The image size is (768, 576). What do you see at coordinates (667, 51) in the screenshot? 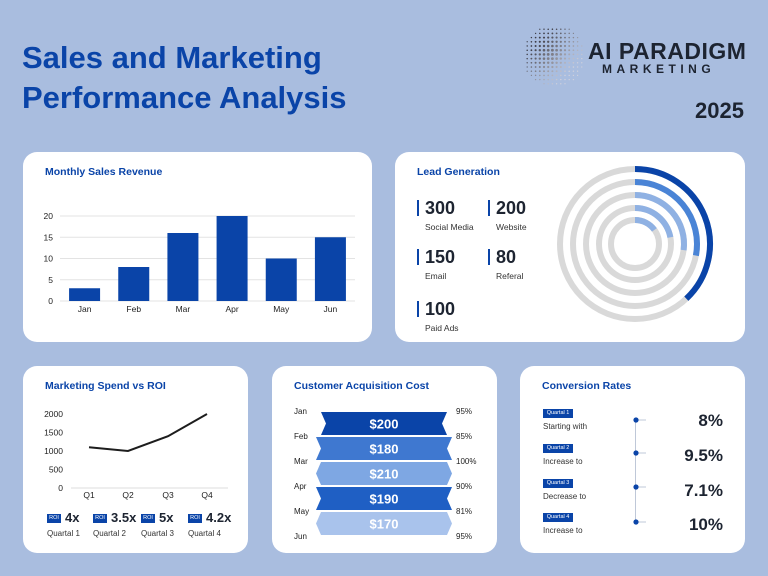
I see `brand-name: AI PARADIGM` at bounding box center [667, 51].